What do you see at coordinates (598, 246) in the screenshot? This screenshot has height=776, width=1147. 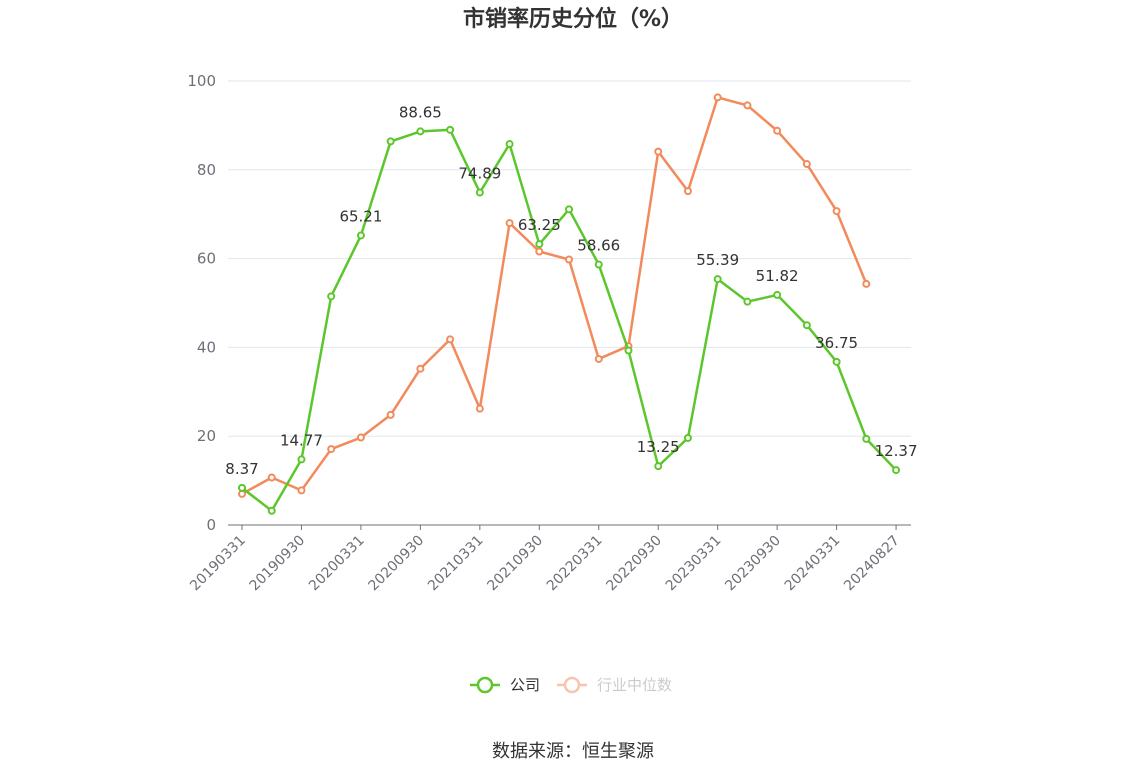 I see `data-label: 58.66` at bounding box center [598, 246].